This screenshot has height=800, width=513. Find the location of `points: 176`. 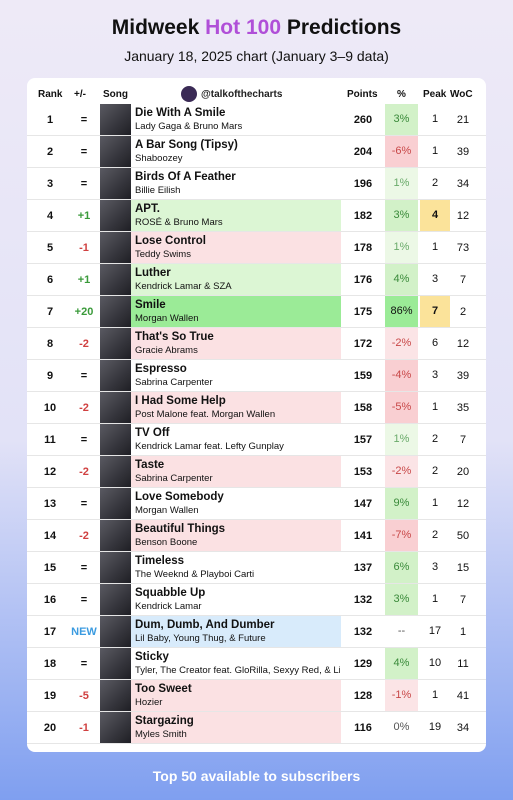

points: 176 is located at coordinates (363, 280).